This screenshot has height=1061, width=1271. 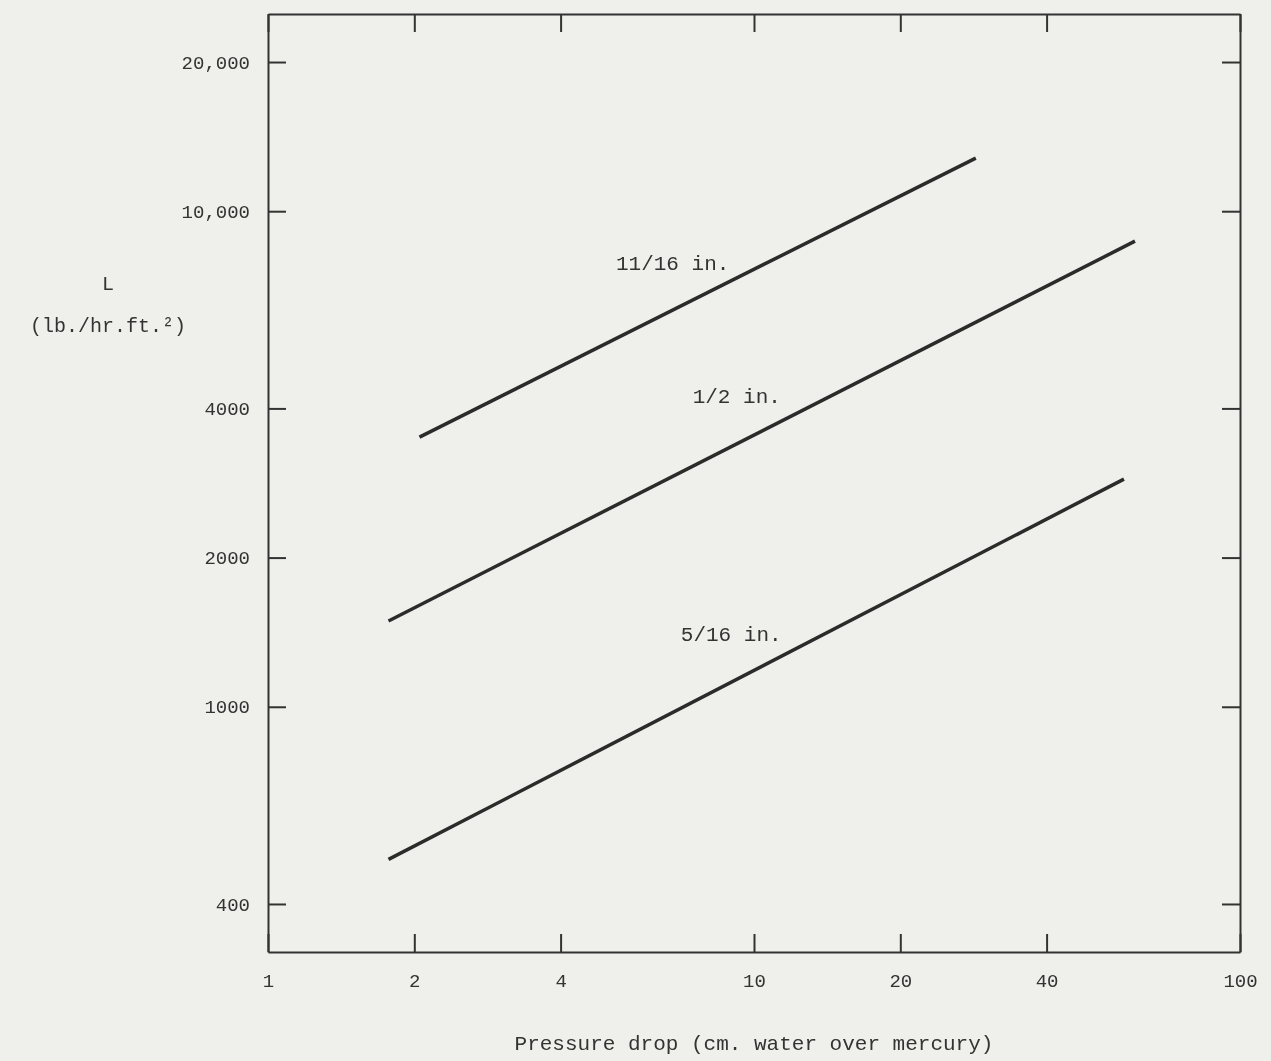 What do you see at coordinates (215, 212) in the screenshot?
I see `y-tick-label: 10,000` at bounding box center [215, 212].